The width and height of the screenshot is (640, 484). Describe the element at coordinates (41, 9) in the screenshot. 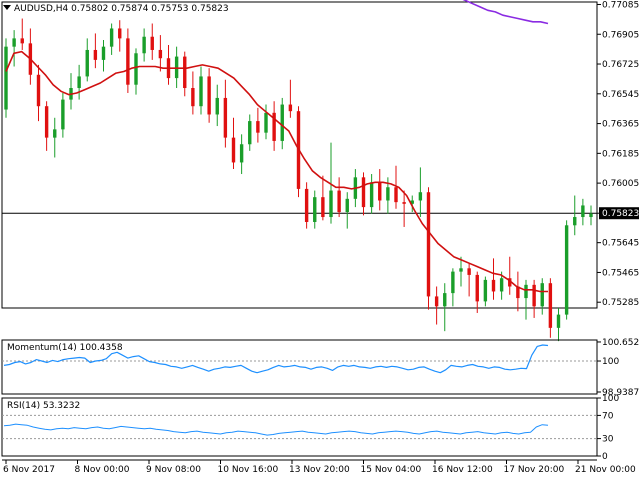

I see `chart-symbol-title: AUDUSD,H4` at that location.